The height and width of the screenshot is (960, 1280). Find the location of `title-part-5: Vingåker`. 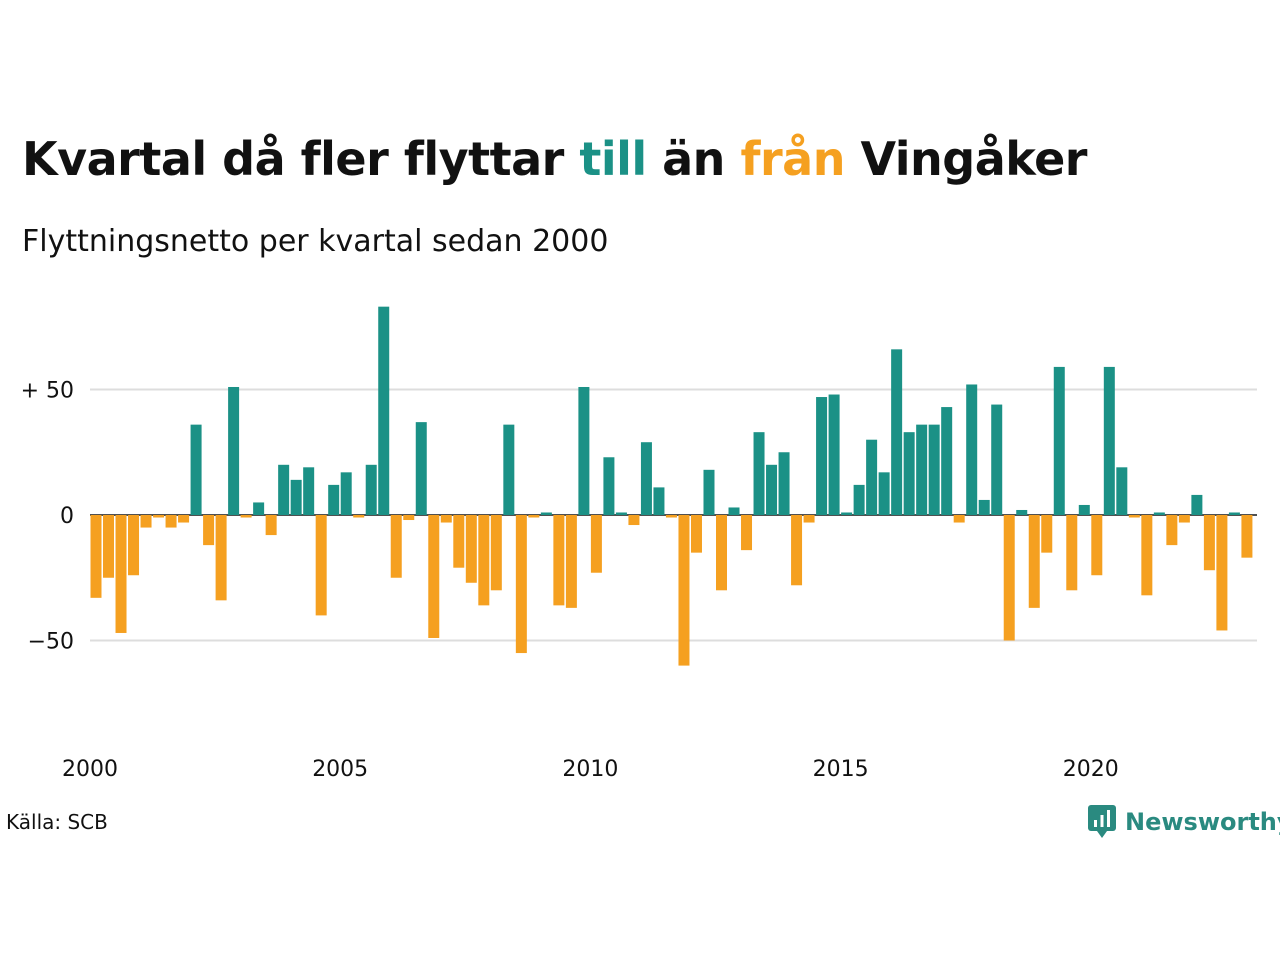

title-part-5: Vingåker is located at coordinates (965, 159).